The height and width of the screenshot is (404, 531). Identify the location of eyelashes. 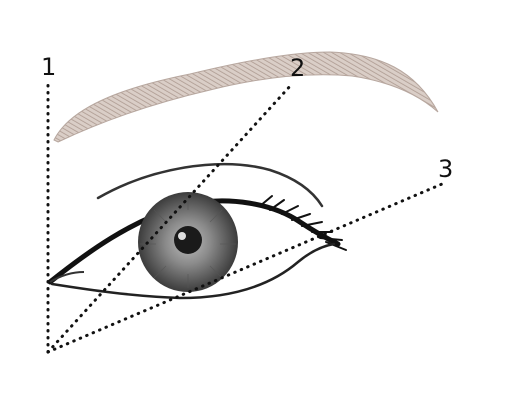
(303, 223).